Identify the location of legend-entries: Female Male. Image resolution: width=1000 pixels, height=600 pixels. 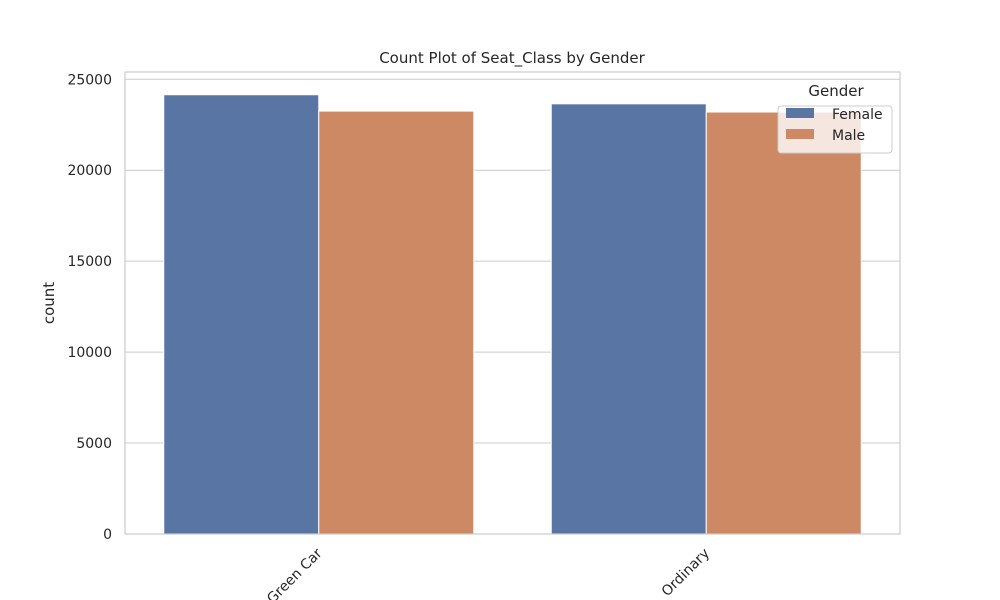
(834, 125).